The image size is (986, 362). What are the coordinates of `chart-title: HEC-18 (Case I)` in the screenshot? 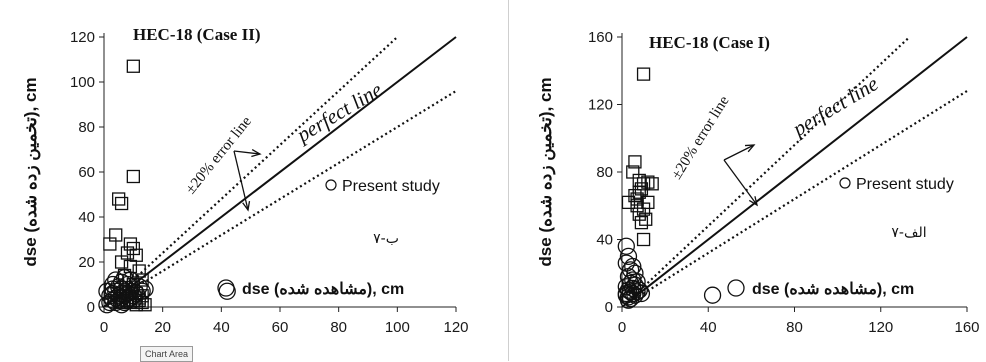 It's located at (709, 42).